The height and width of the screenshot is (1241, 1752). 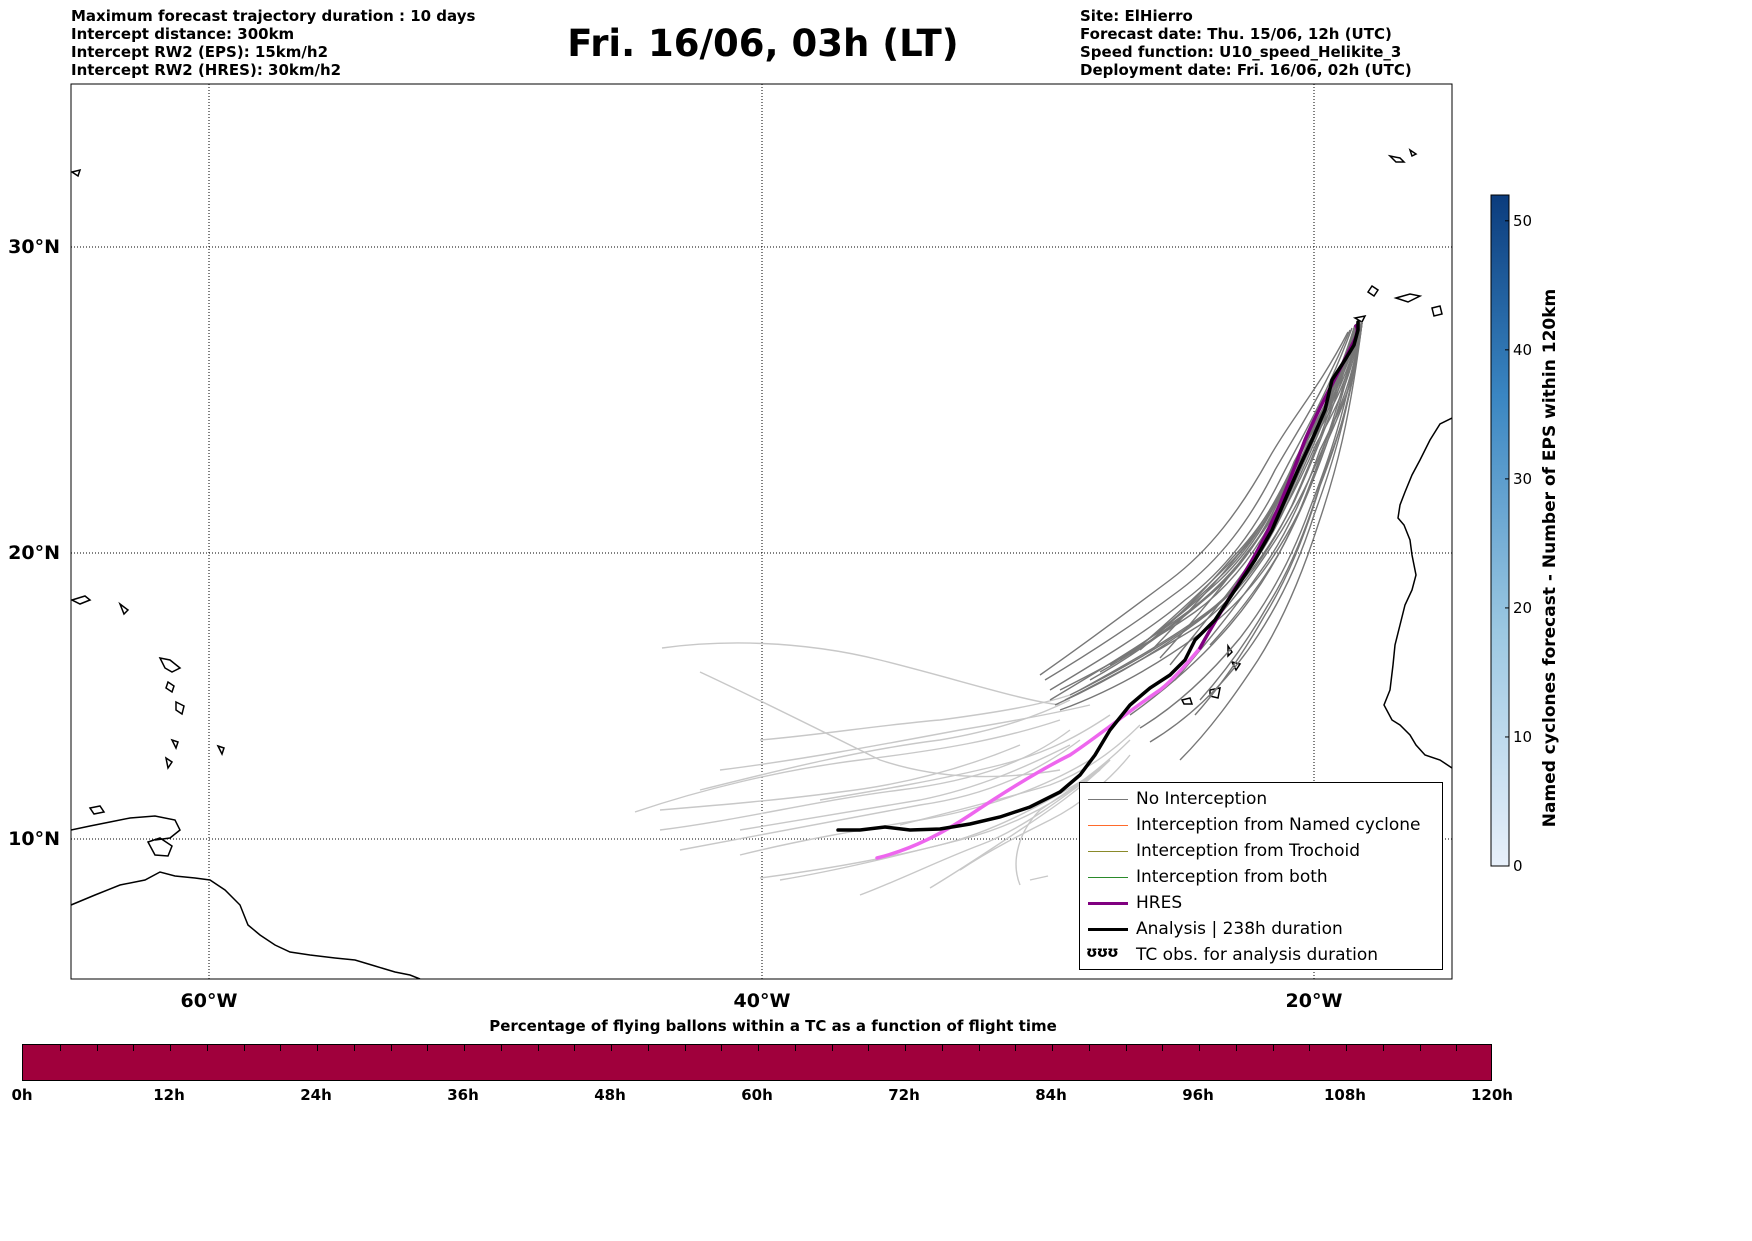 What do you see at coordinates (763, 43) in the screenshot?
I see `page-title: Fri. 16/06, 03h (LT)` at bounding box center [763, 43].